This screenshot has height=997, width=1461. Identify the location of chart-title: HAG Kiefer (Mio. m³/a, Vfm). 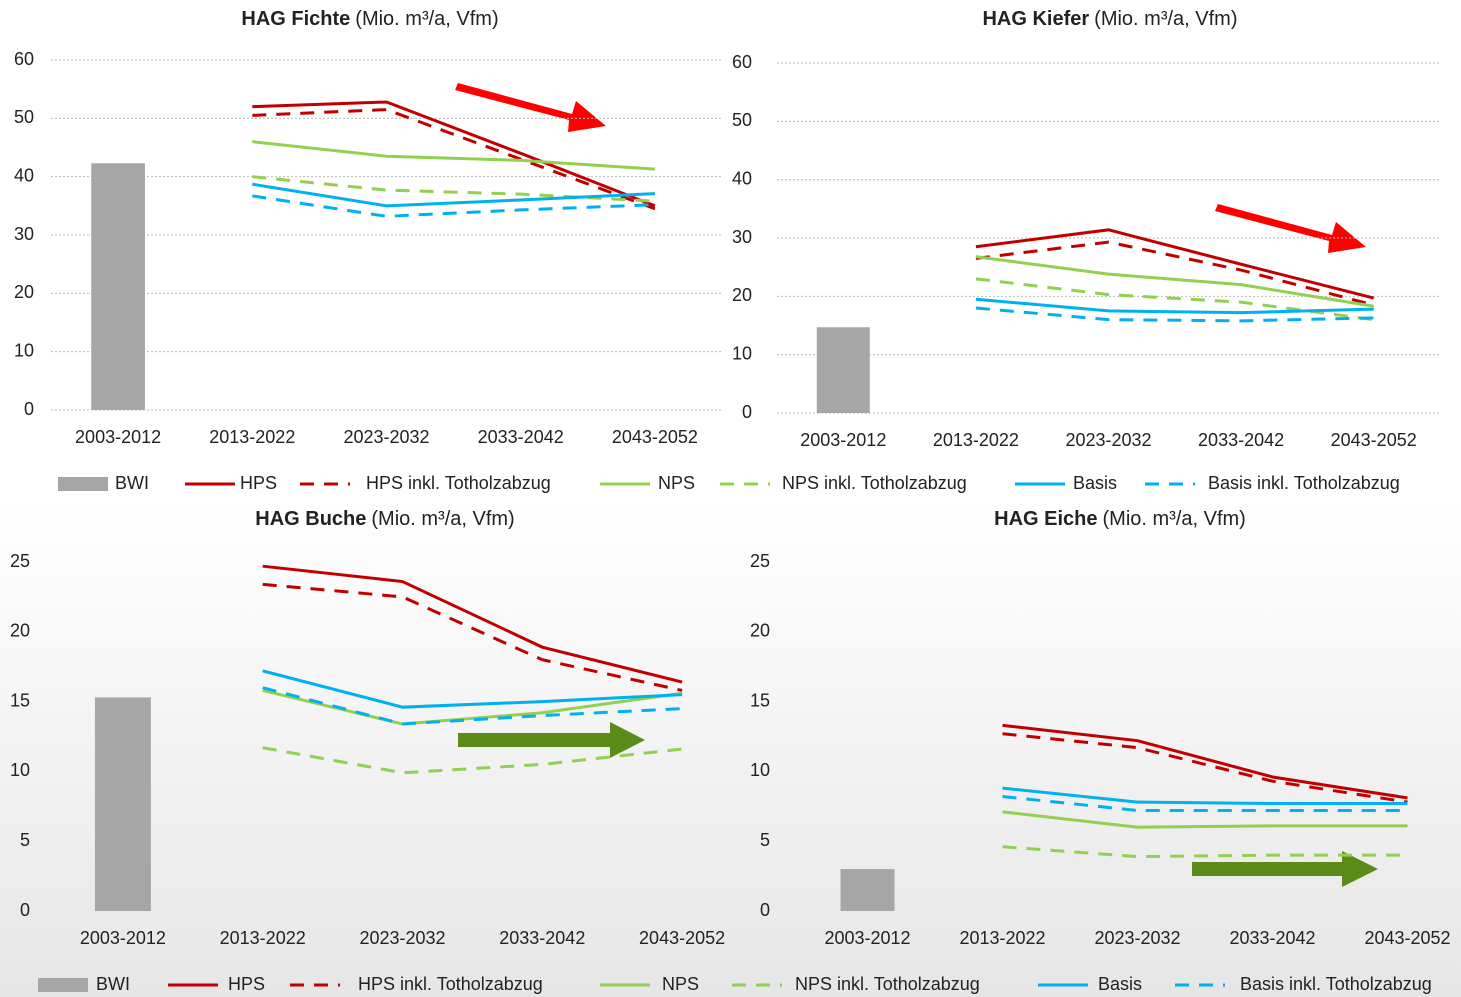
(1109, 19).